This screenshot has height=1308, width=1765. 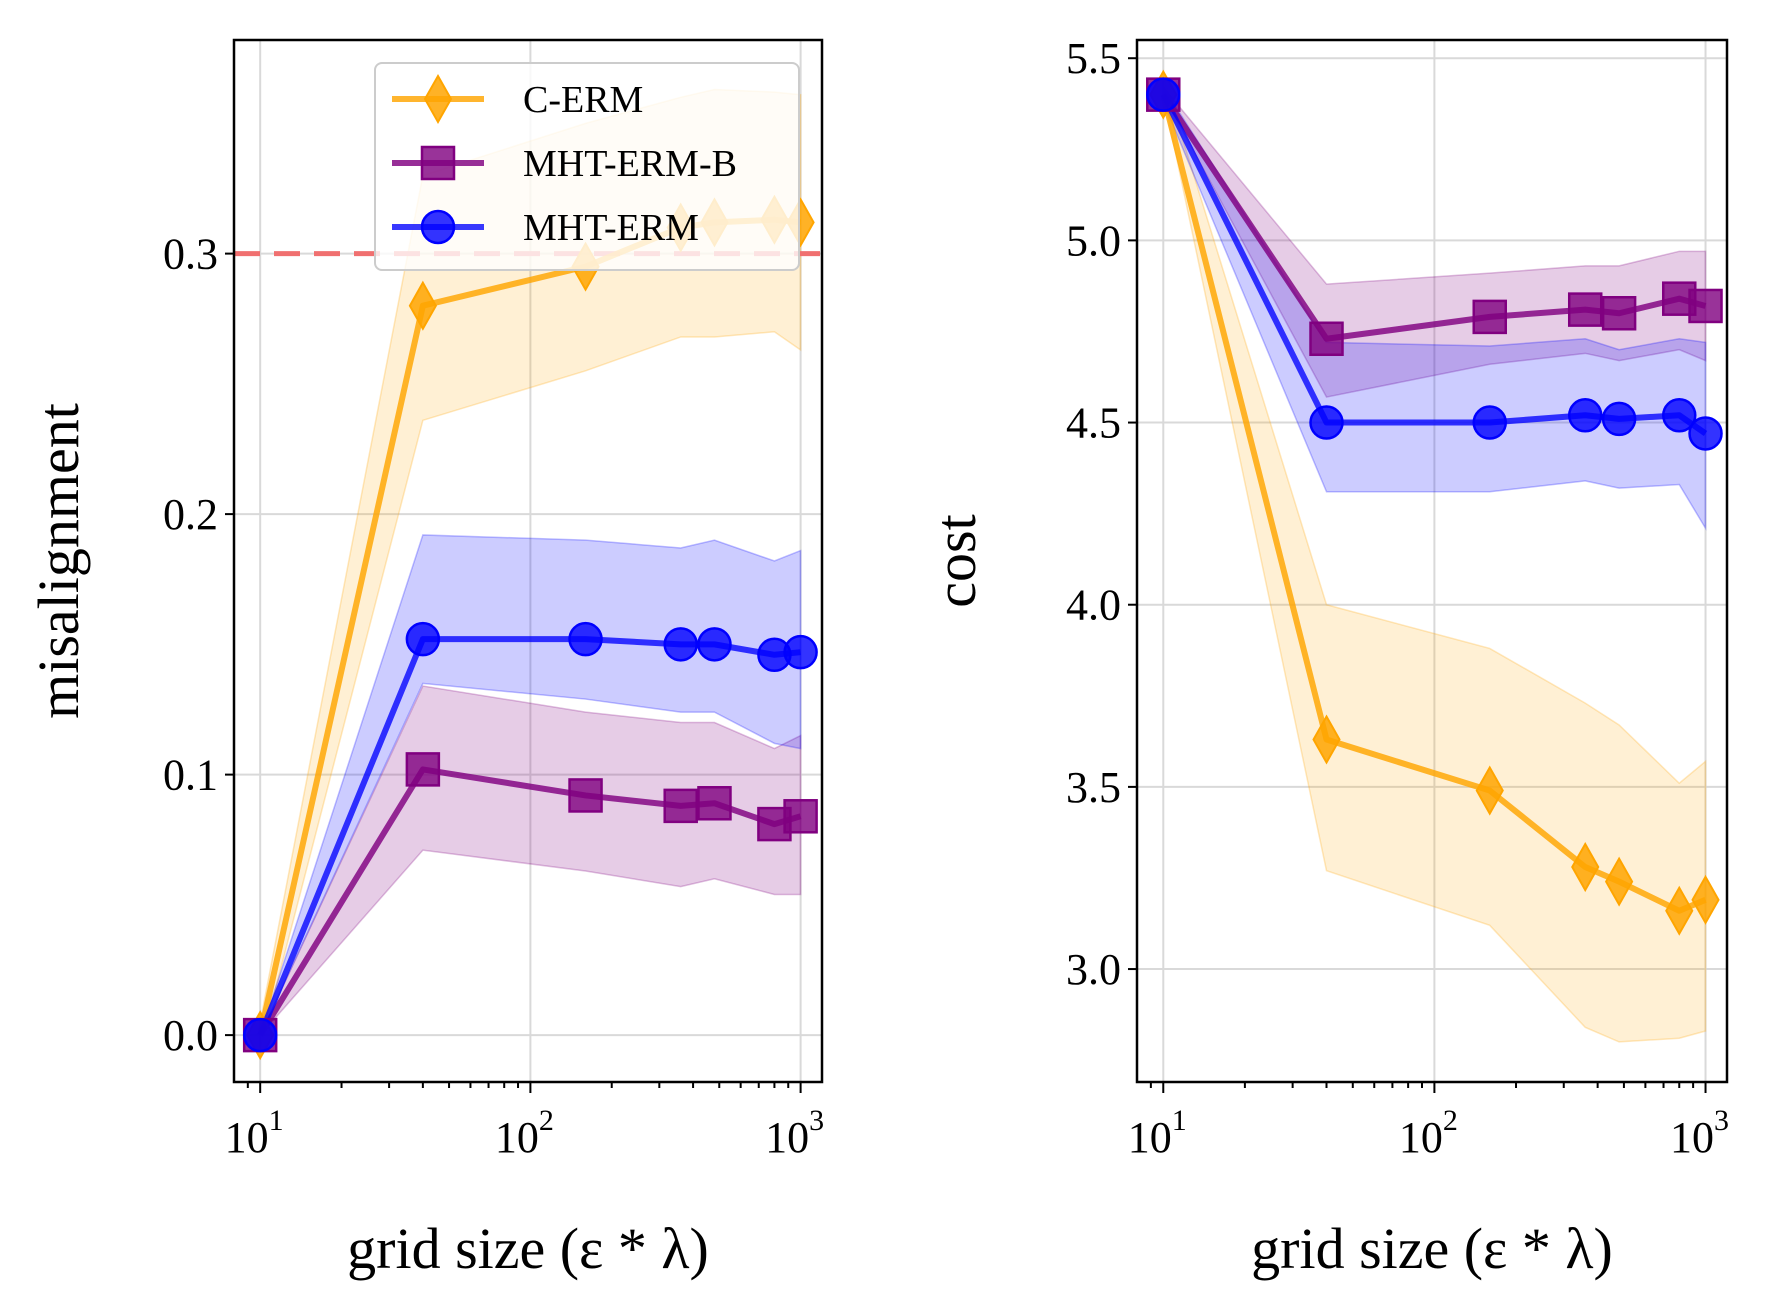 What do you see at coordinates (1585, 309) in the screenshot?
I see `cost-mht_erm_b-point: MHT-ERM-B: 4.81` at bounding box center [1585, 309].